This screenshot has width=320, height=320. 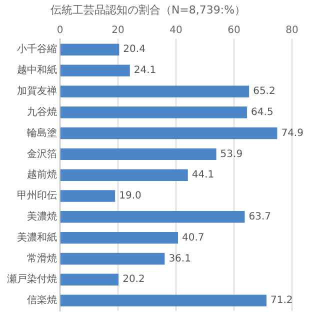 I want to click on y-tick-label: 信楽焼, so click(x=42, y=300).